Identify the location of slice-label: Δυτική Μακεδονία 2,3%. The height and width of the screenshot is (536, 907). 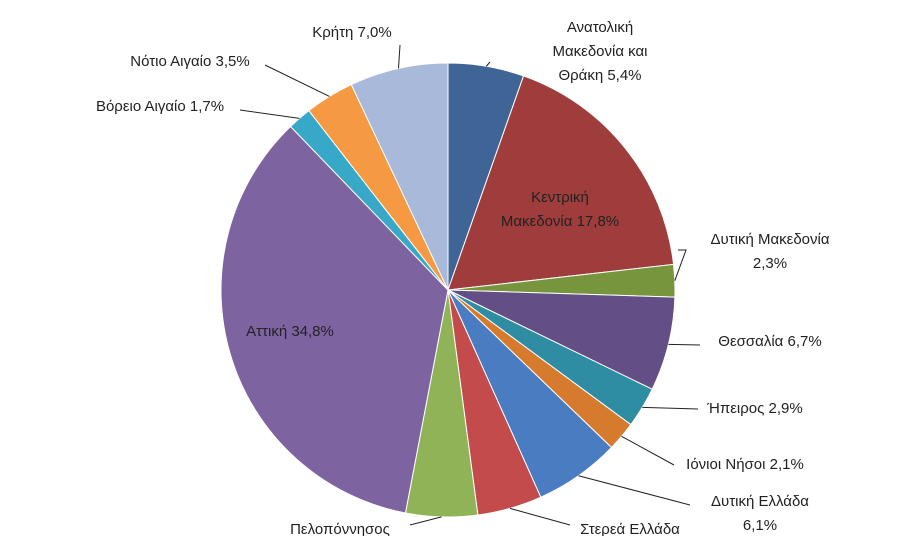
(769, 251).